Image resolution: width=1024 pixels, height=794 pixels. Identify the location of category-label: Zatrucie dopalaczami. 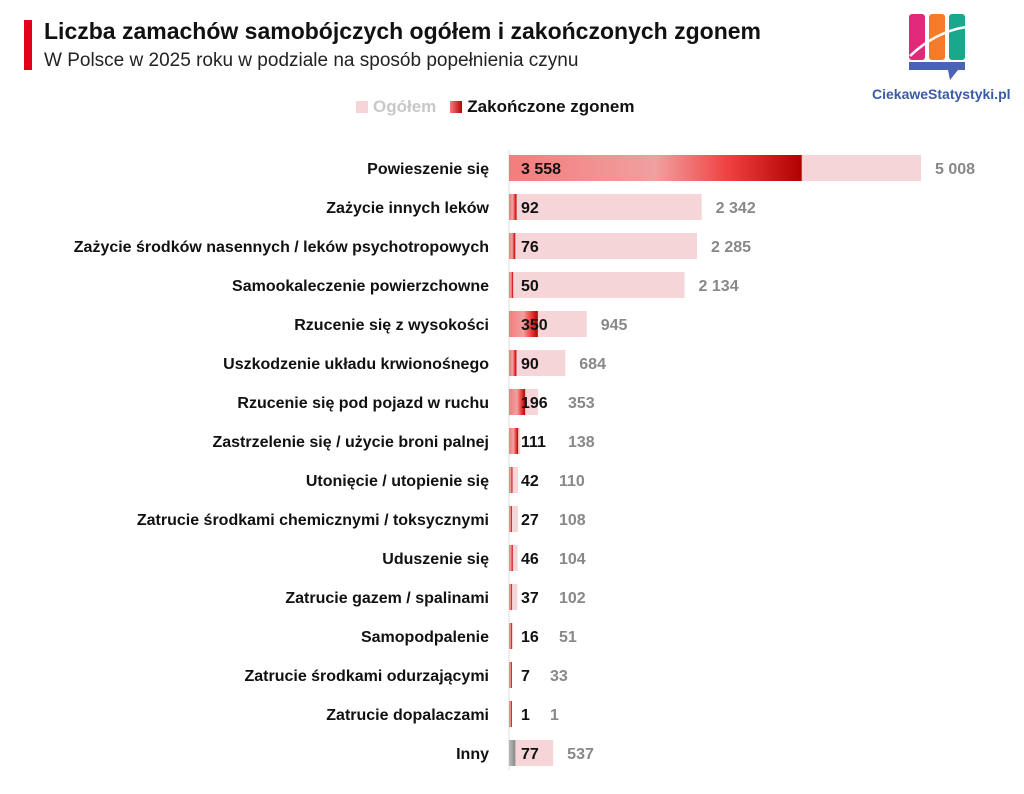
(407, 715).